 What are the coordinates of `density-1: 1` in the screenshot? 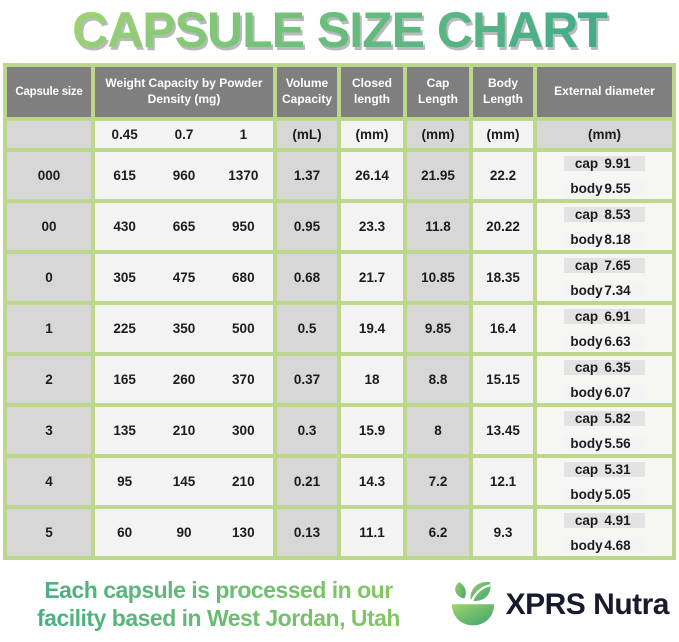 It's located at (243, 134).